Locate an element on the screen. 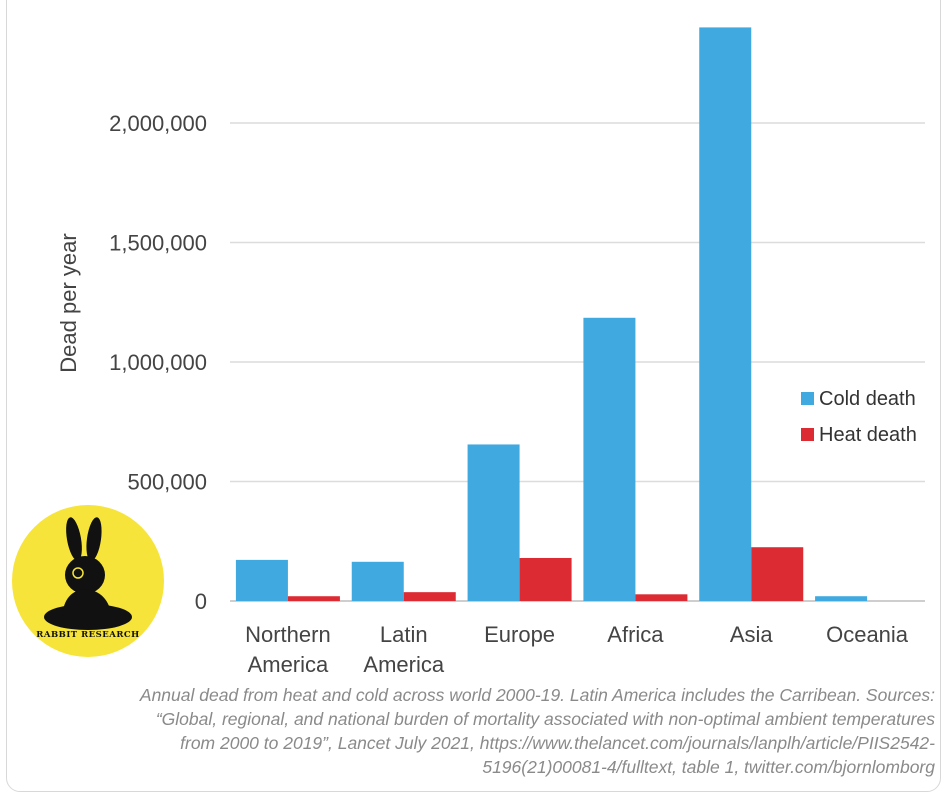 This screenshot has width=949, height=800. y-tick-label: 500,000 is located at coordinates (167, 482).